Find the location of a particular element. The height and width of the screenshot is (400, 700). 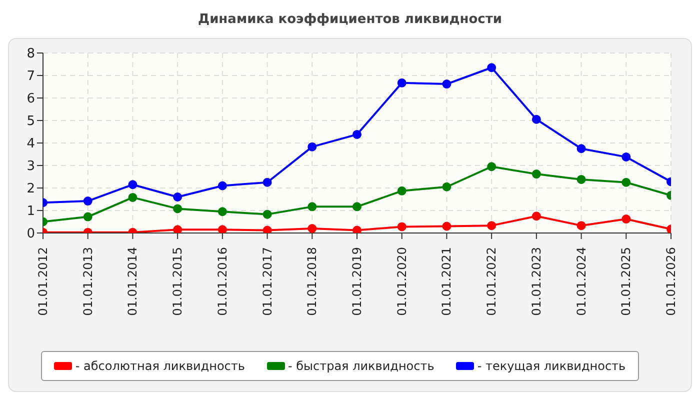

x-tick-label: 01.01.2025 is located at coordinates (626, 281).